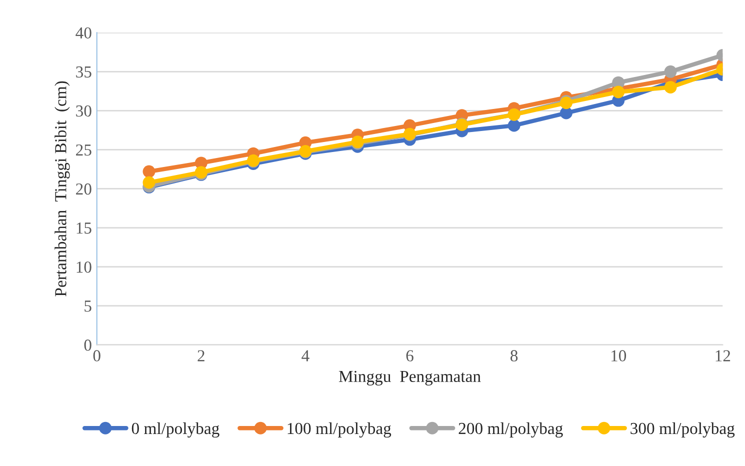  What do you see at coordinates (84, 72) in the screenshot?
I see `y-tick-label: 35` at bounding box center [84, 72].